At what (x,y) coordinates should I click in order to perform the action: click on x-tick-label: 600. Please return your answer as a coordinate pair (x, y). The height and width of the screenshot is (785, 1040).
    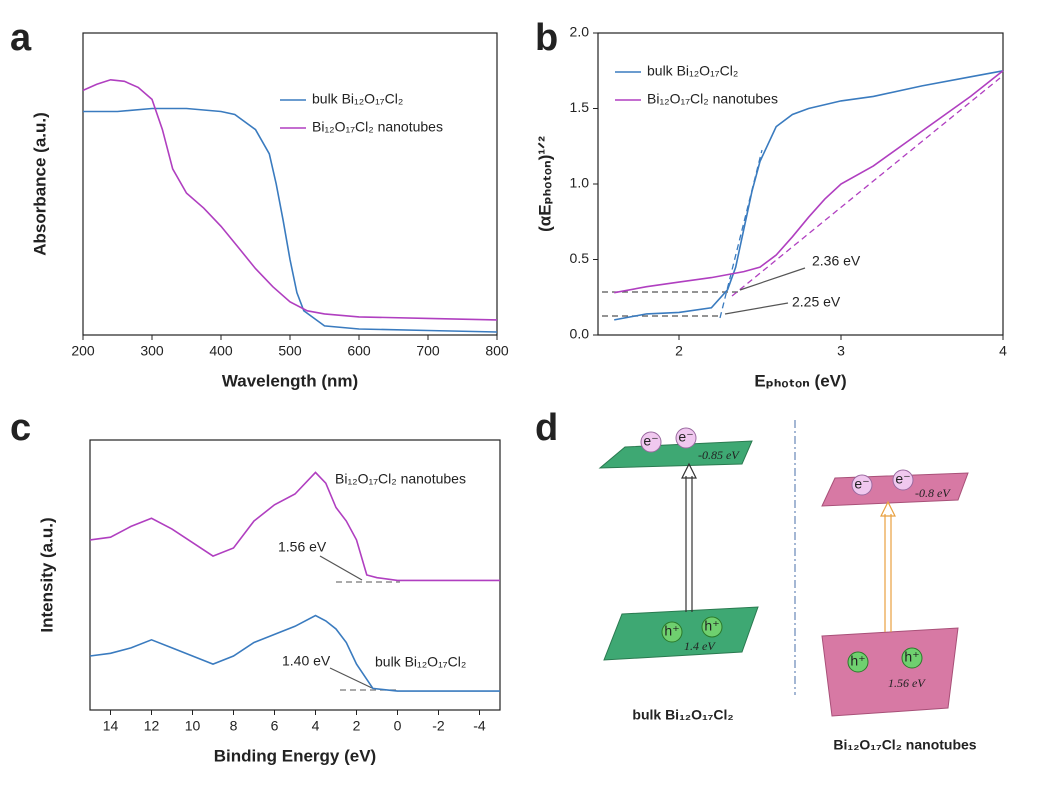
    Looking at the image, I should click on (359, 351).